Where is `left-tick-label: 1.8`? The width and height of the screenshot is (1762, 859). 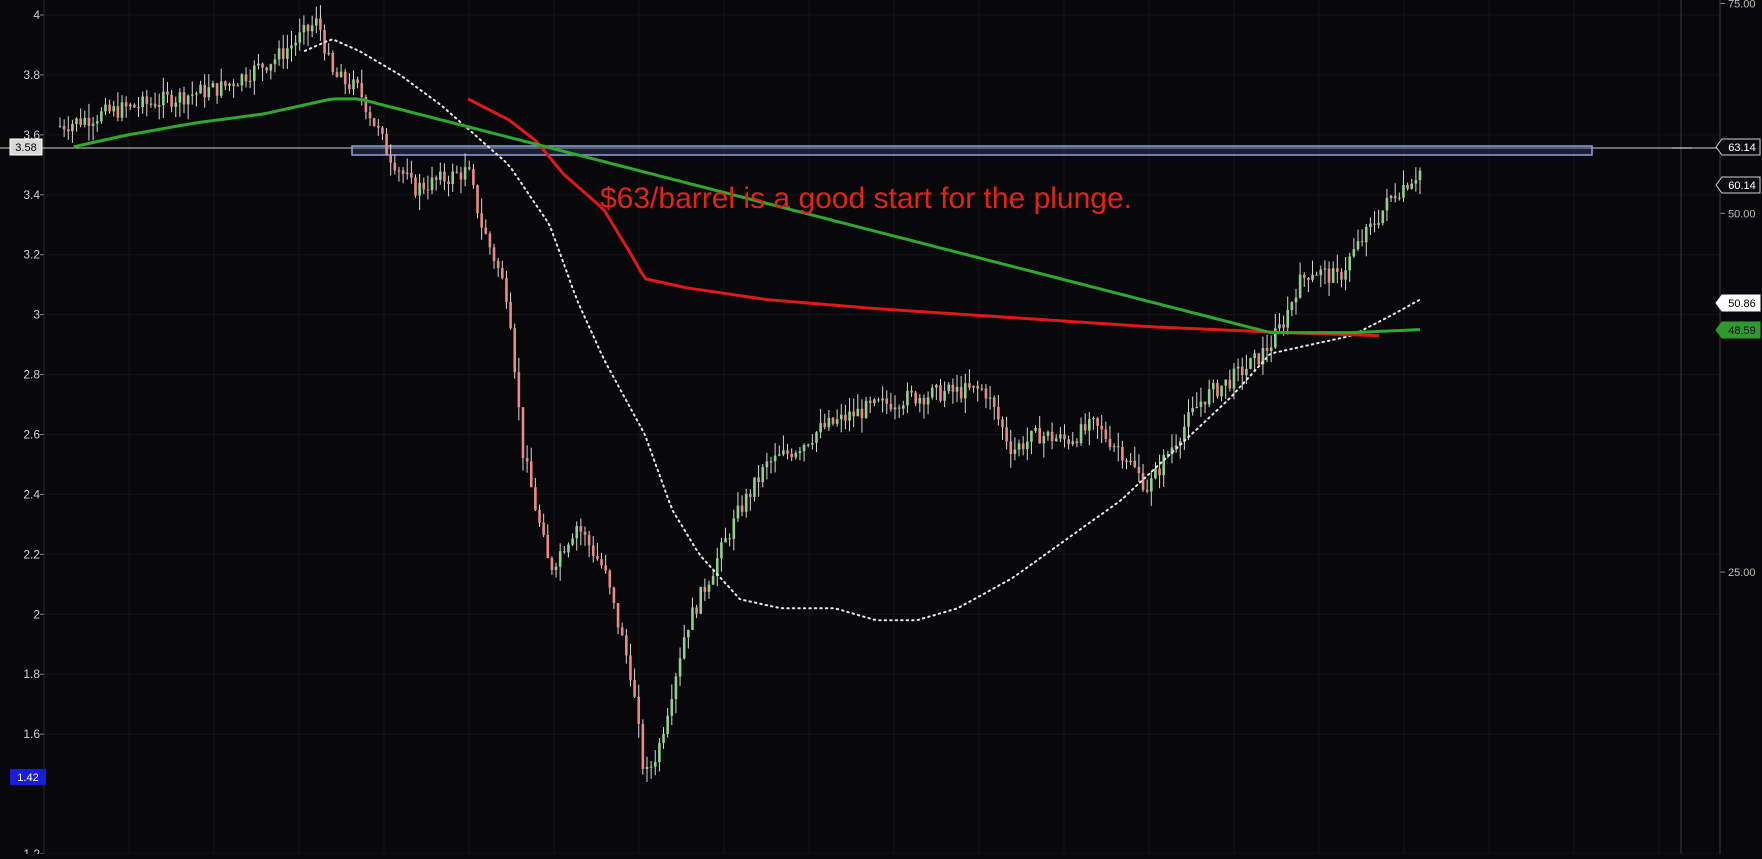 left-tick-label: 1.8 is located at coordinates (31, 674).